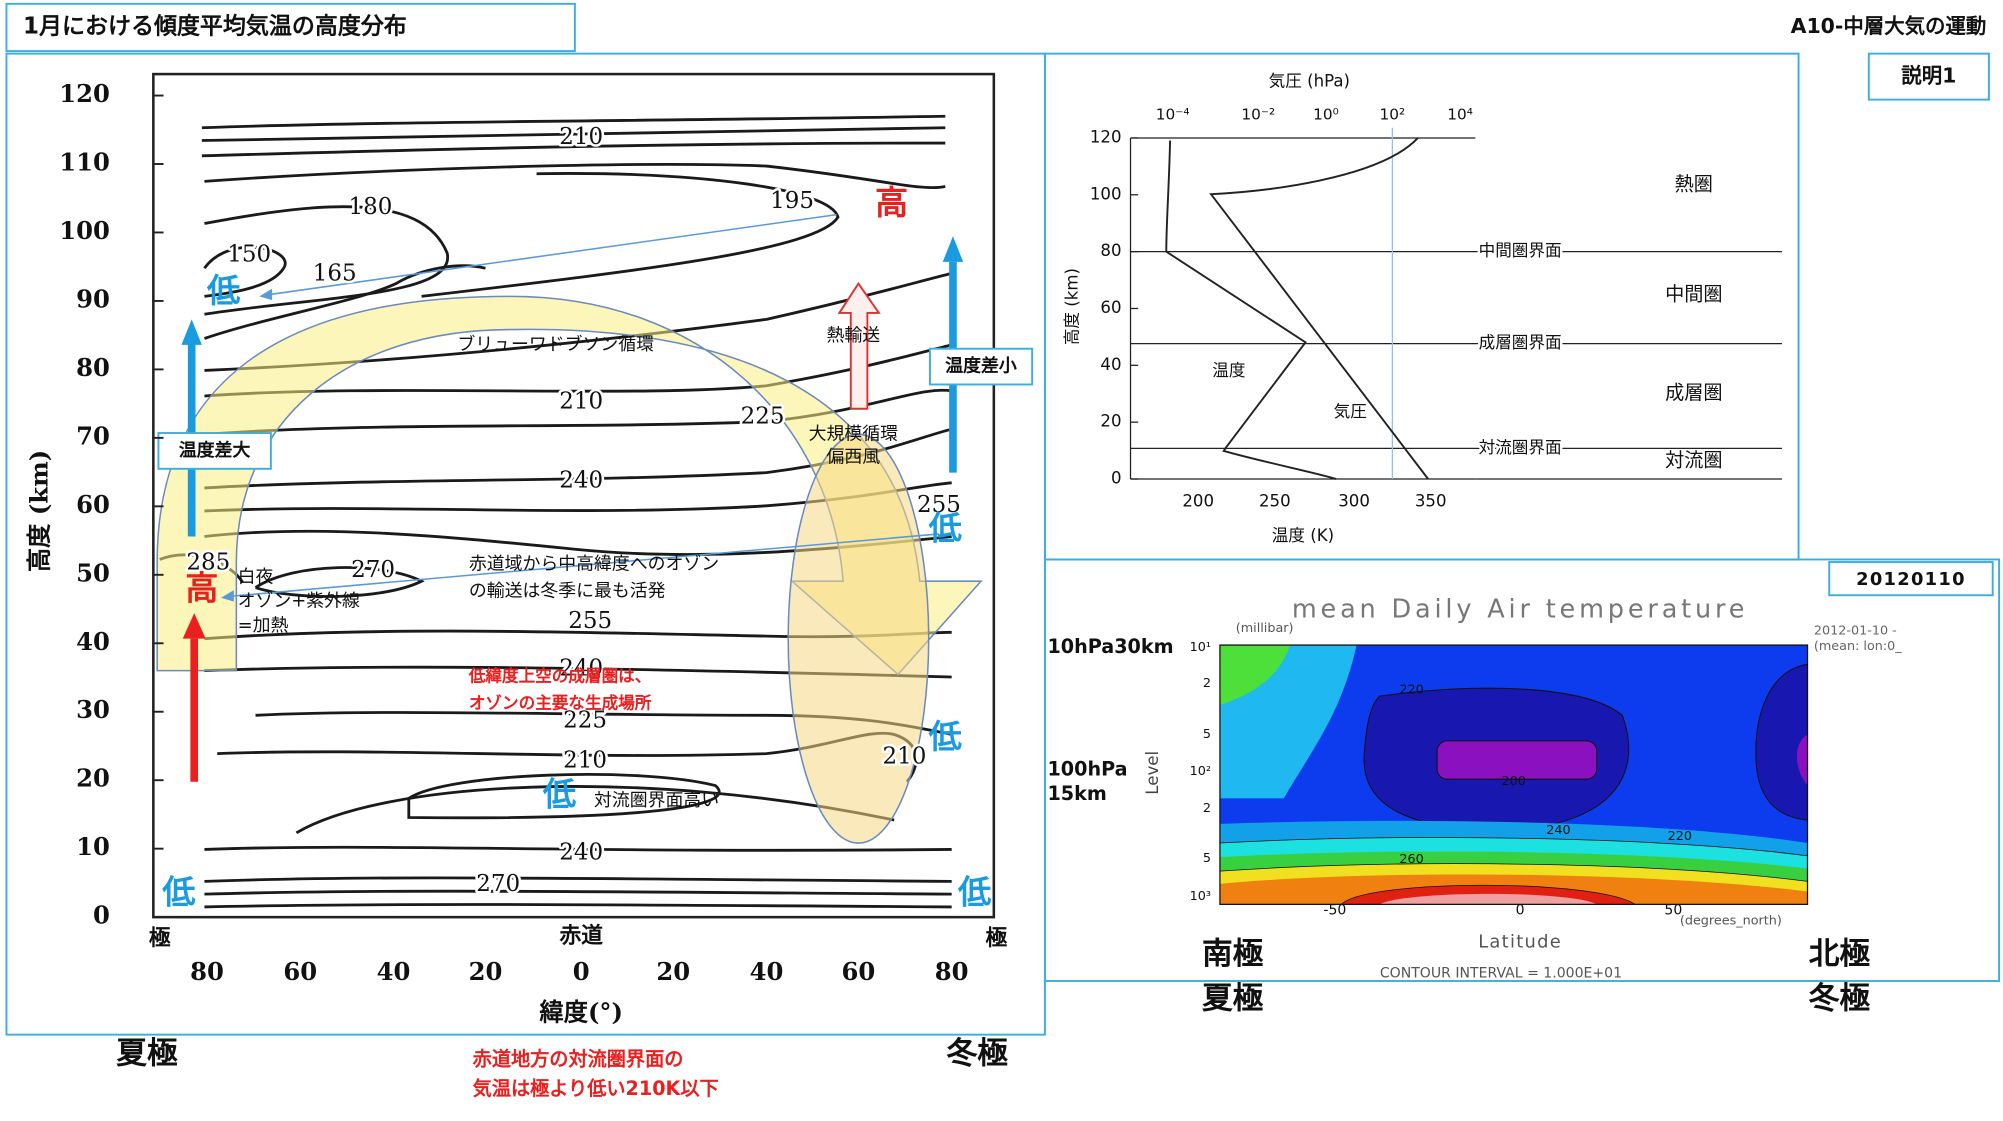 Image resolution: width=2003 pixels, height=1121 pixels. I want to click on y-tick-label: 30, so click(93, 709).